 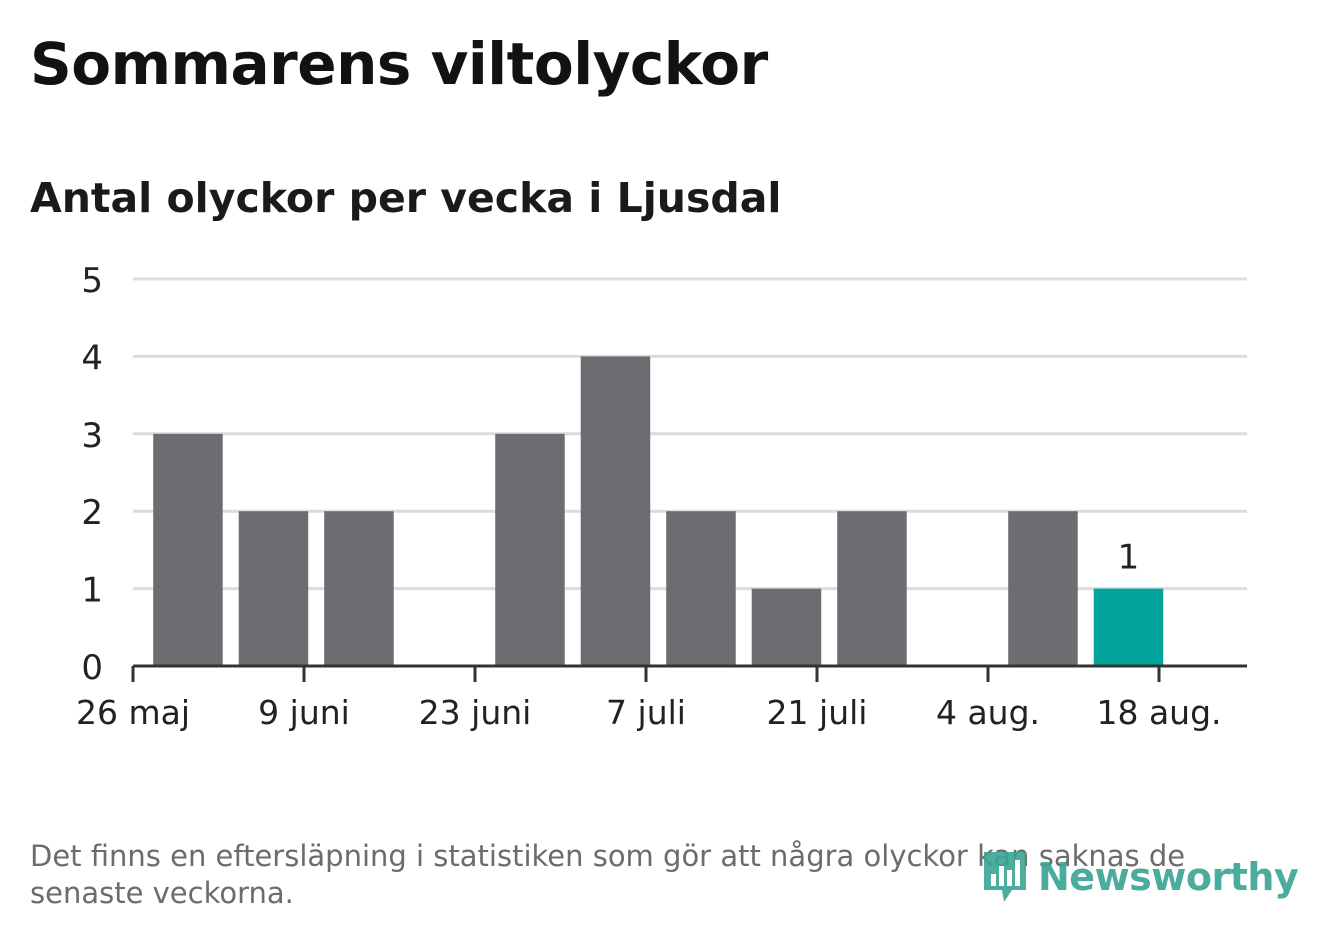 What do you see at coordinates (1158, 712) in the screenshot?
I see `x-tick-label: 18 aug.` at bounding box center [1158, 712].